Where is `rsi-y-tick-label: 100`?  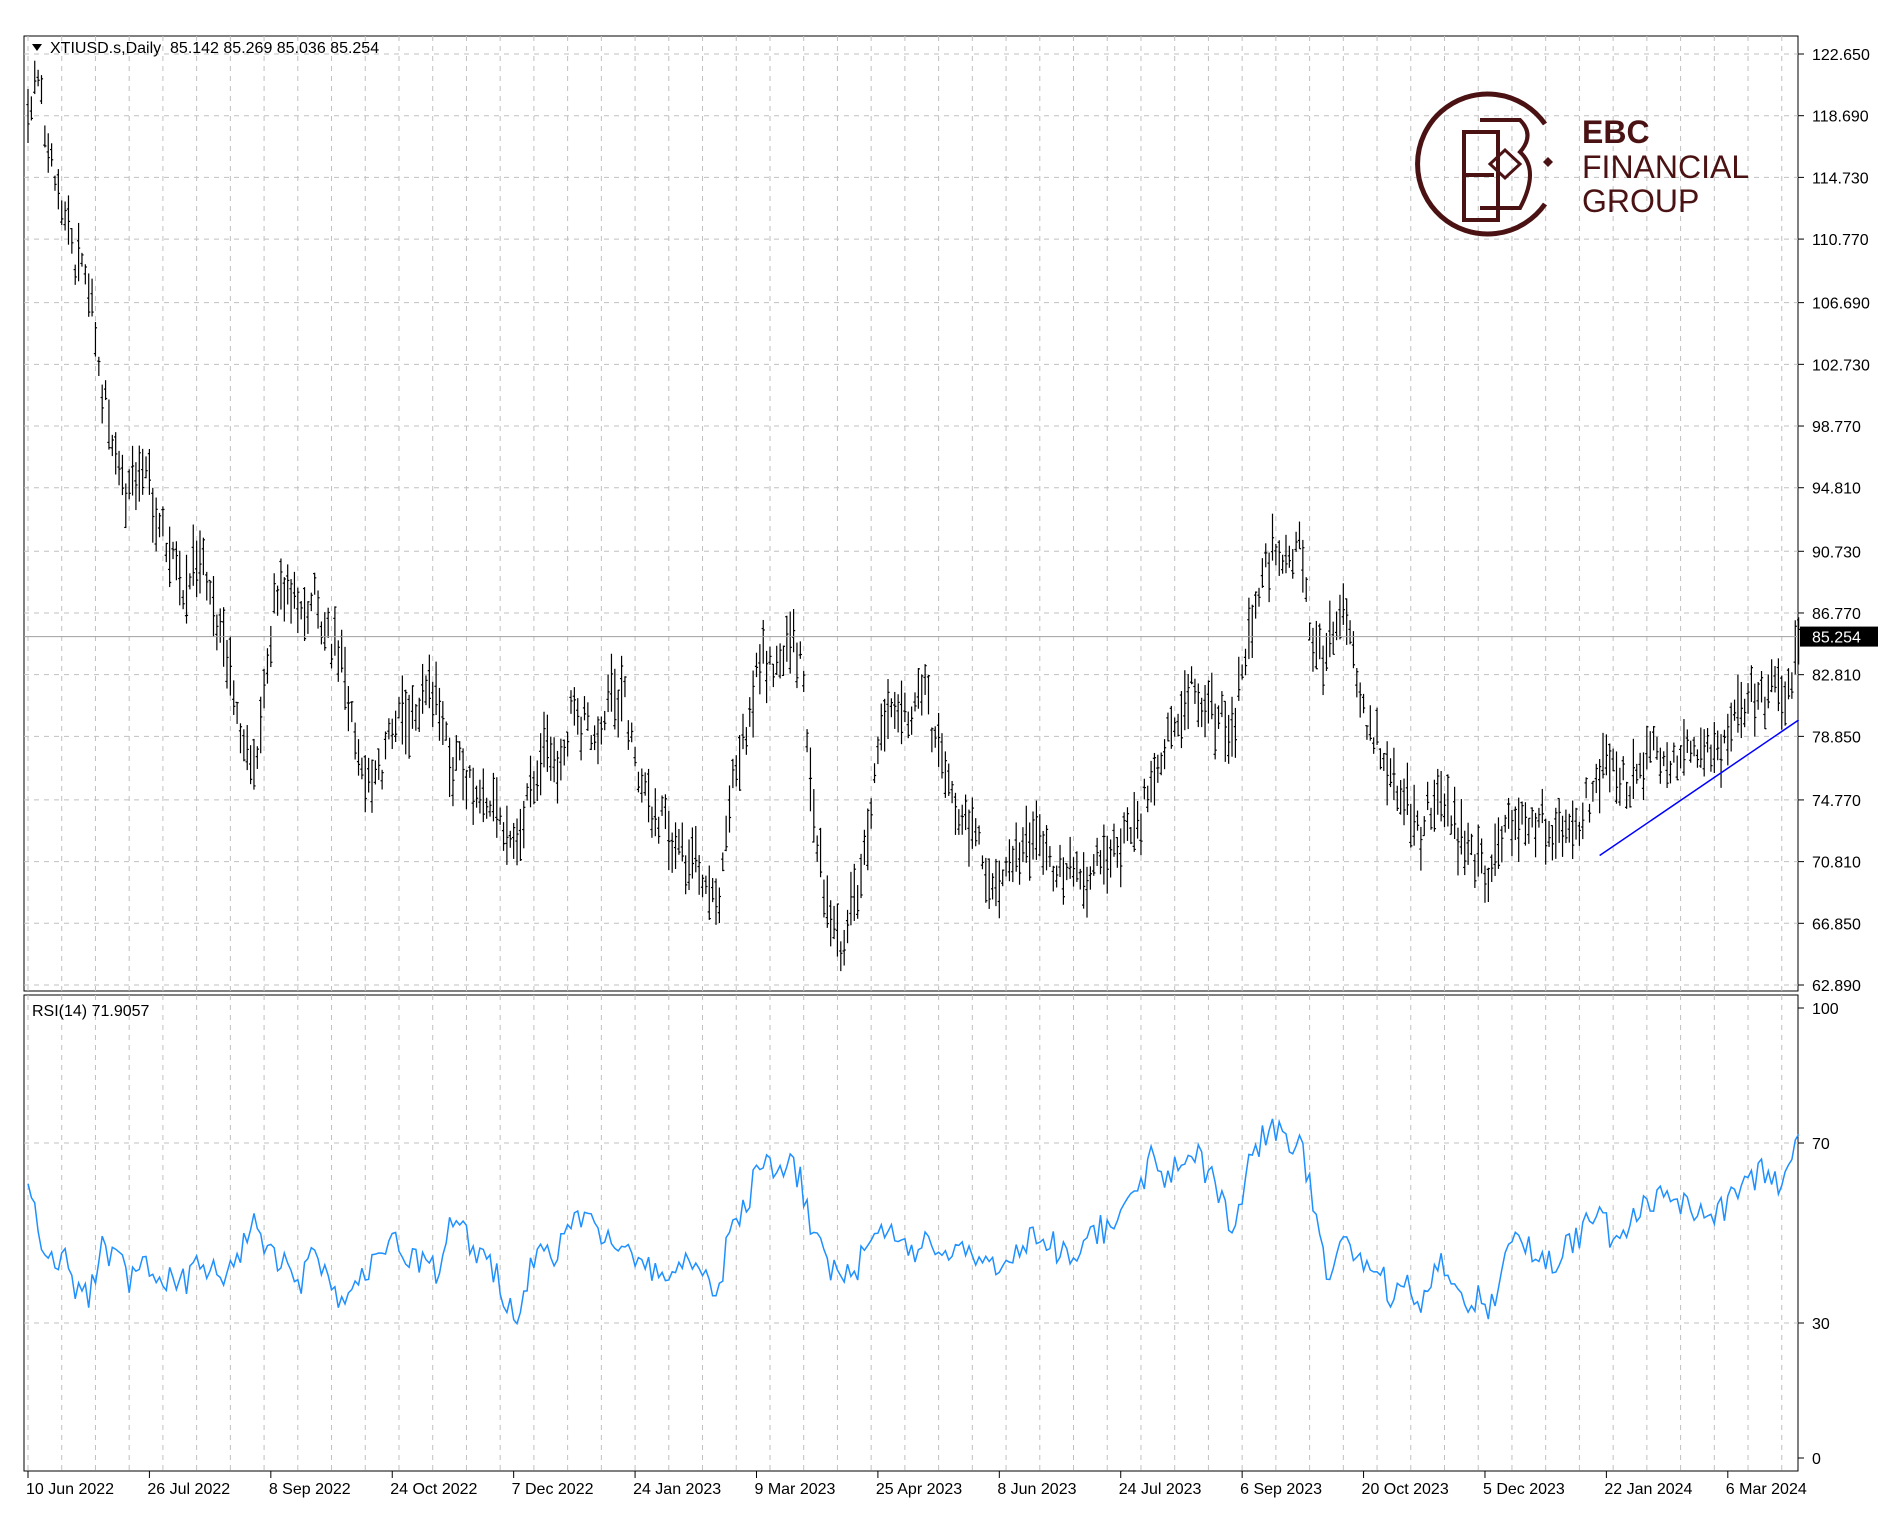
rsi-y-tick-label: 100 is located at coordinates (1825, 1009).